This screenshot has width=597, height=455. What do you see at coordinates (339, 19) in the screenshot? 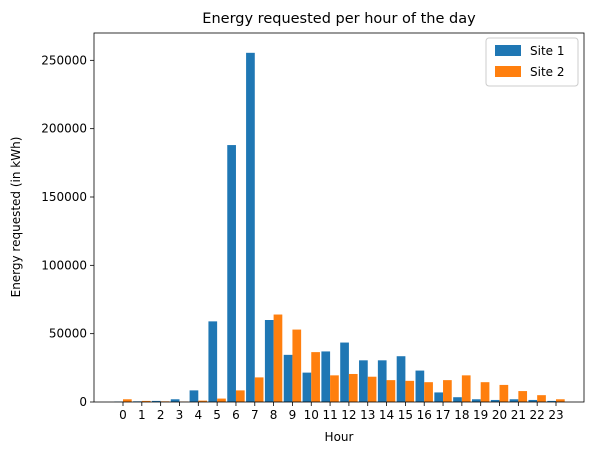
I see `chart-title: Energy requested per hour of the day` at bounding box center [339, 19].